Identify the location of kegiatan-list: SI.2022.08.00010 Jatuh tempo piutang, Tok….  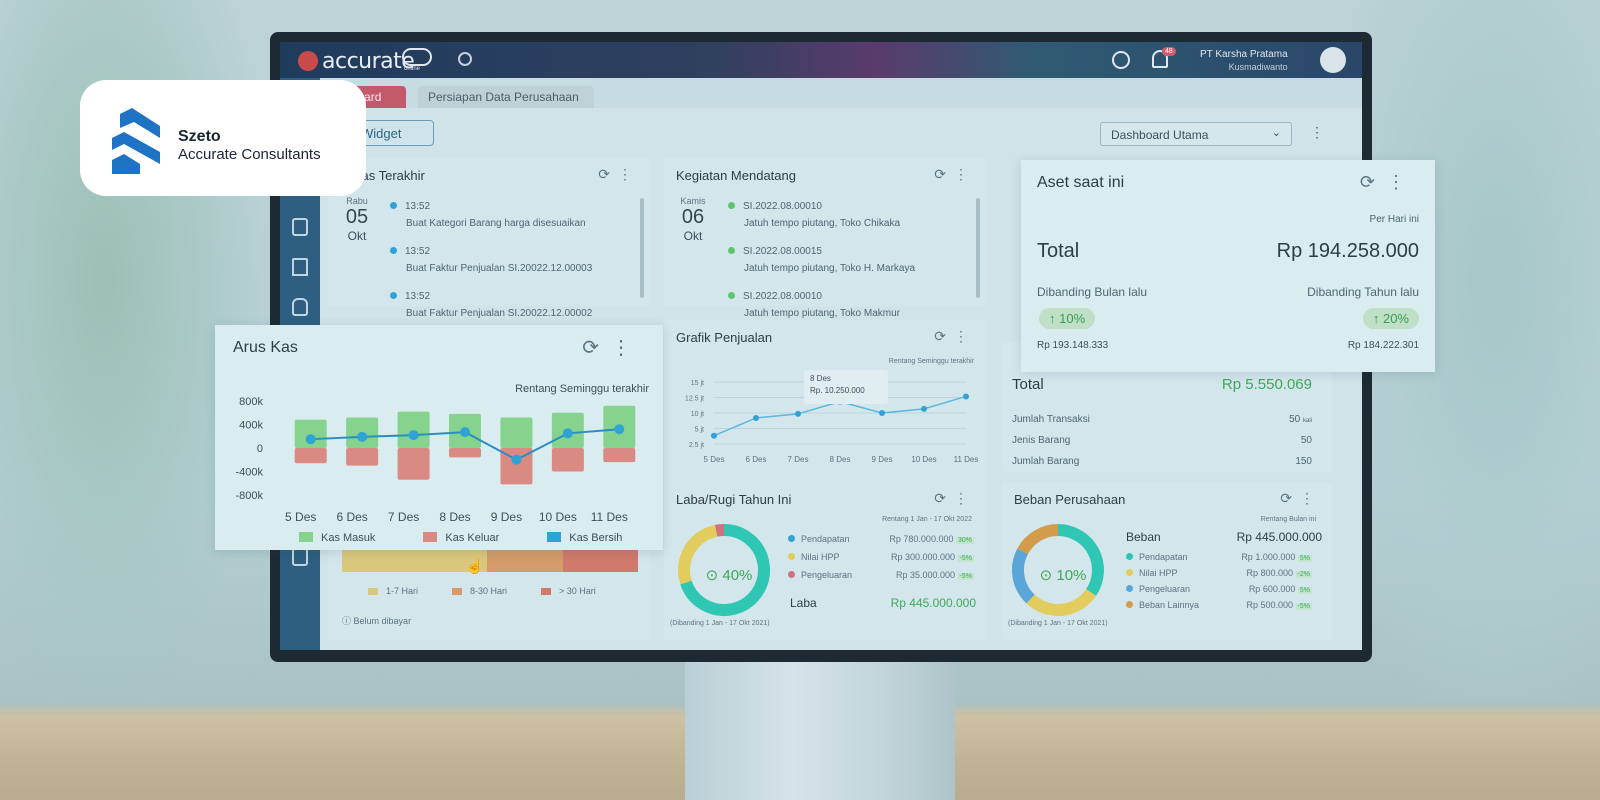
(821, 257).